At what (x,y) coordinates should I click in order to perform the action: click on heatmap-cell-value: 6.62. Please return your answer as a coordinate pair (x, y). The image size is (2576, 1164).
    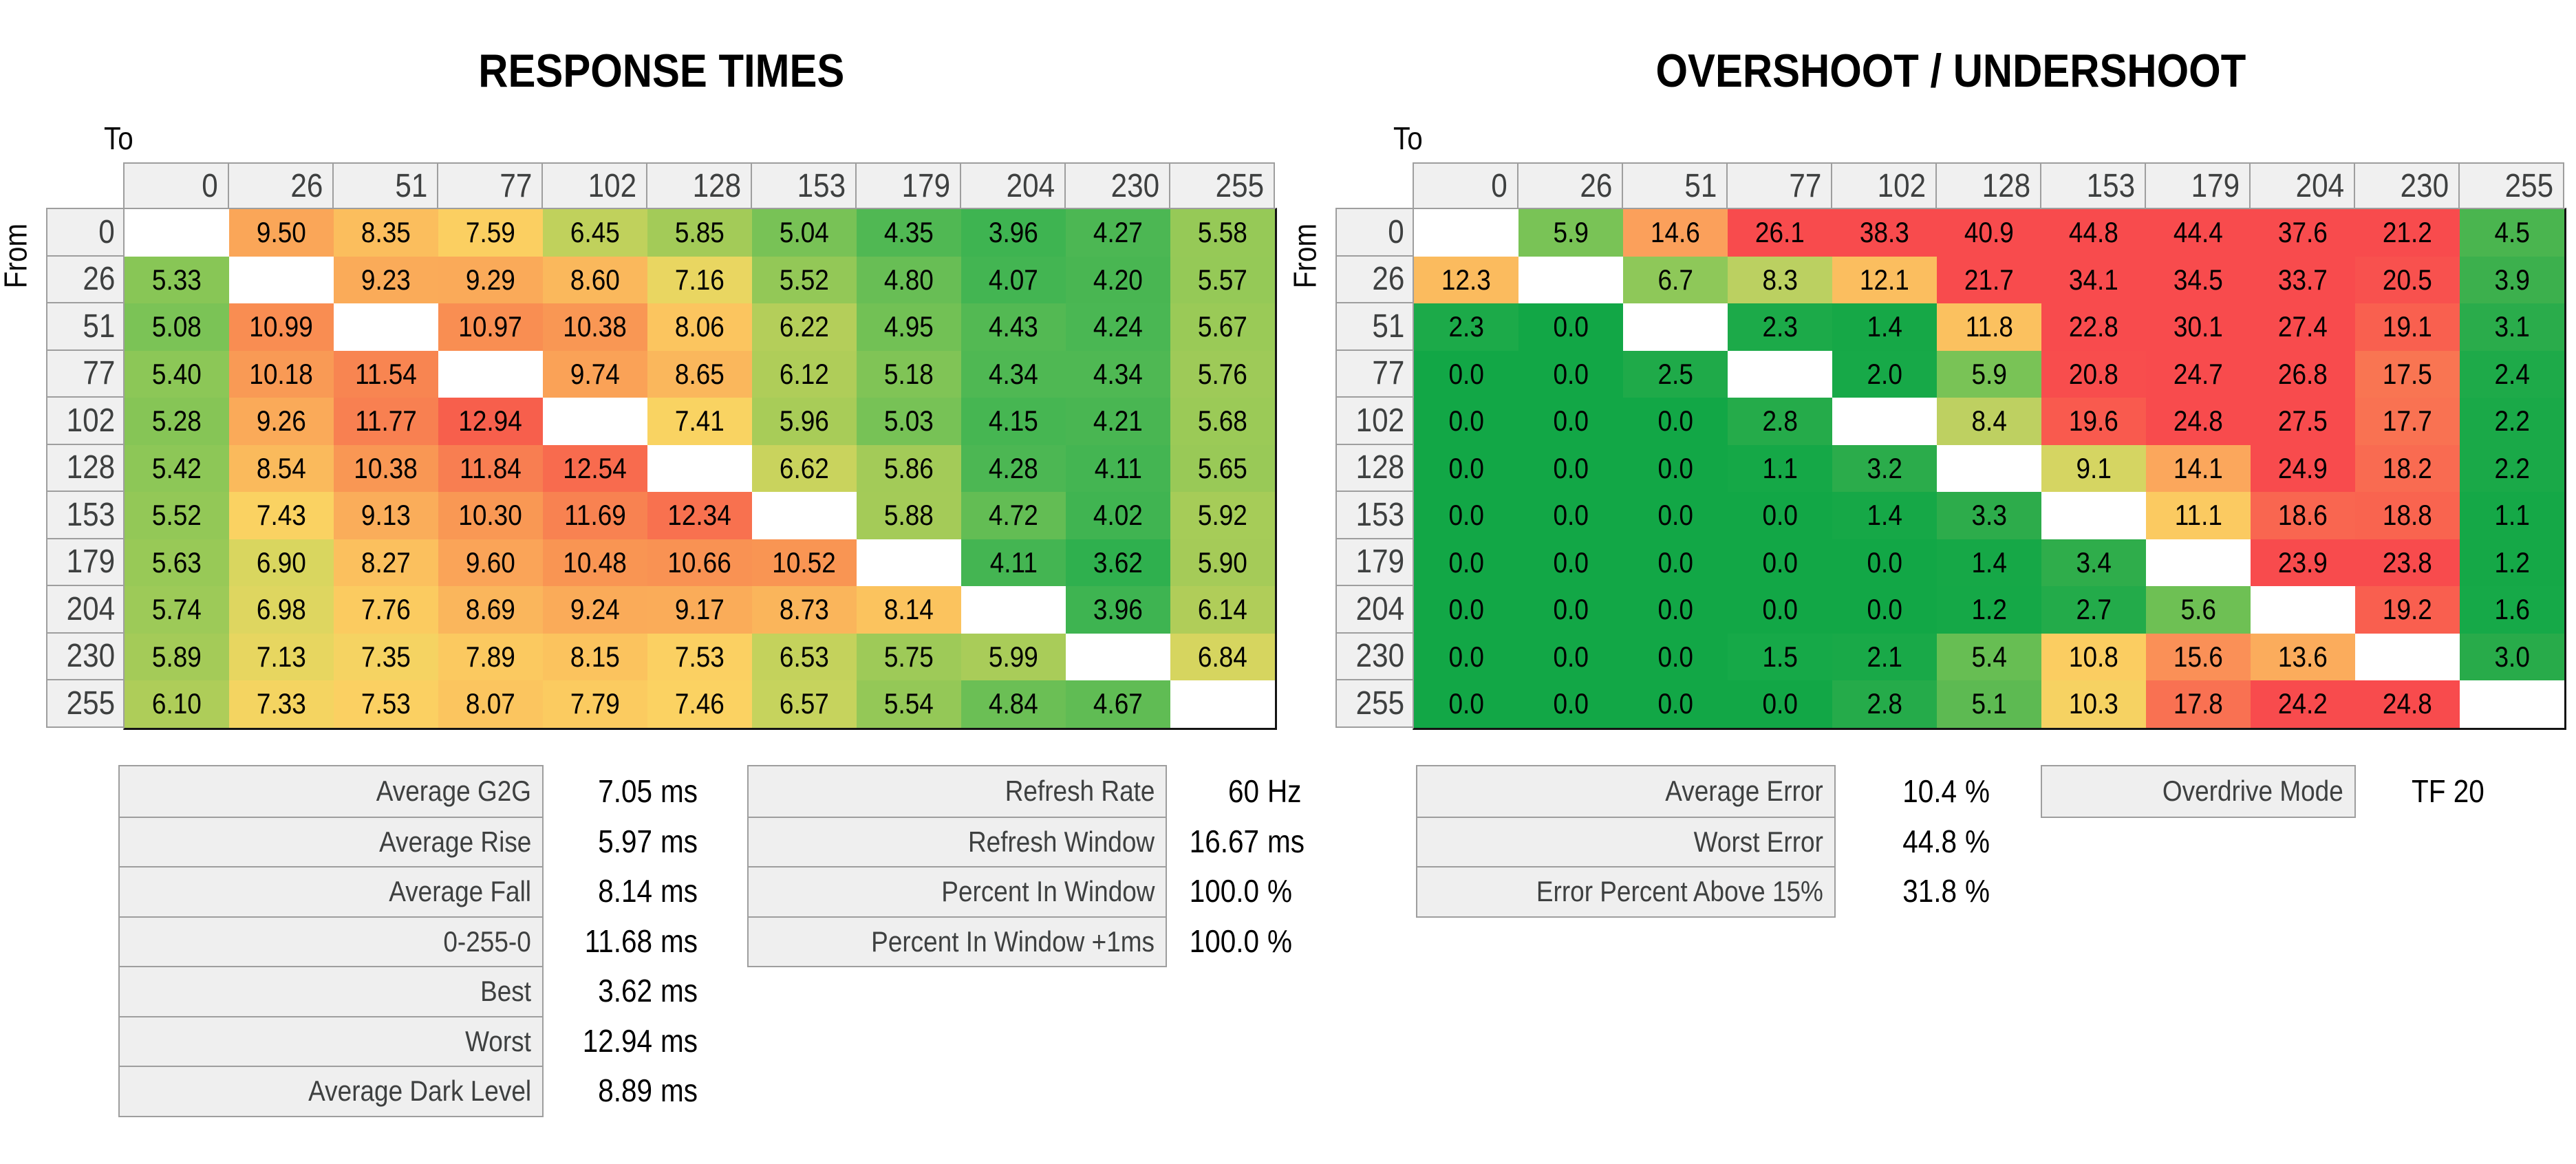
    Looking at the image, I should click on (804, 467).